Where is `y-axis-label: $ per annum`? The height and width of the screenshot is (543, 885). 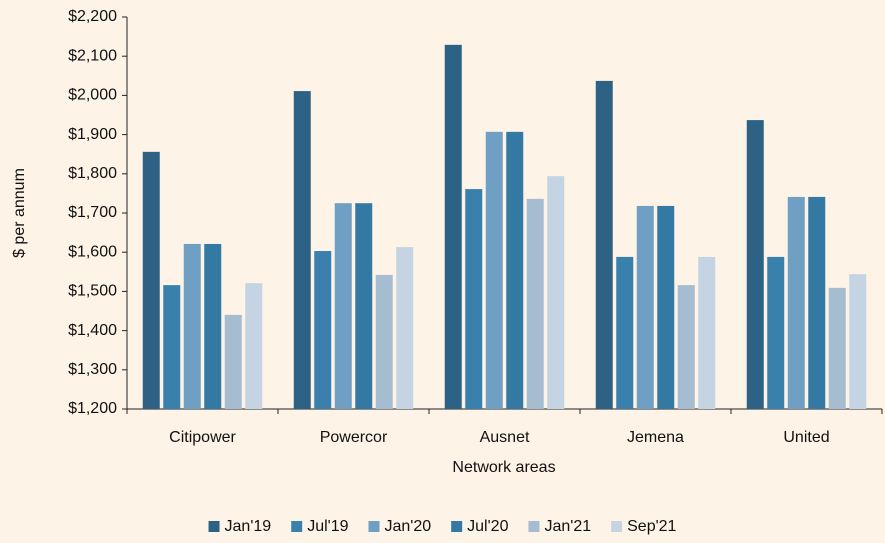
y-axis-label: $ per annum is located at coordinates (19, 213).